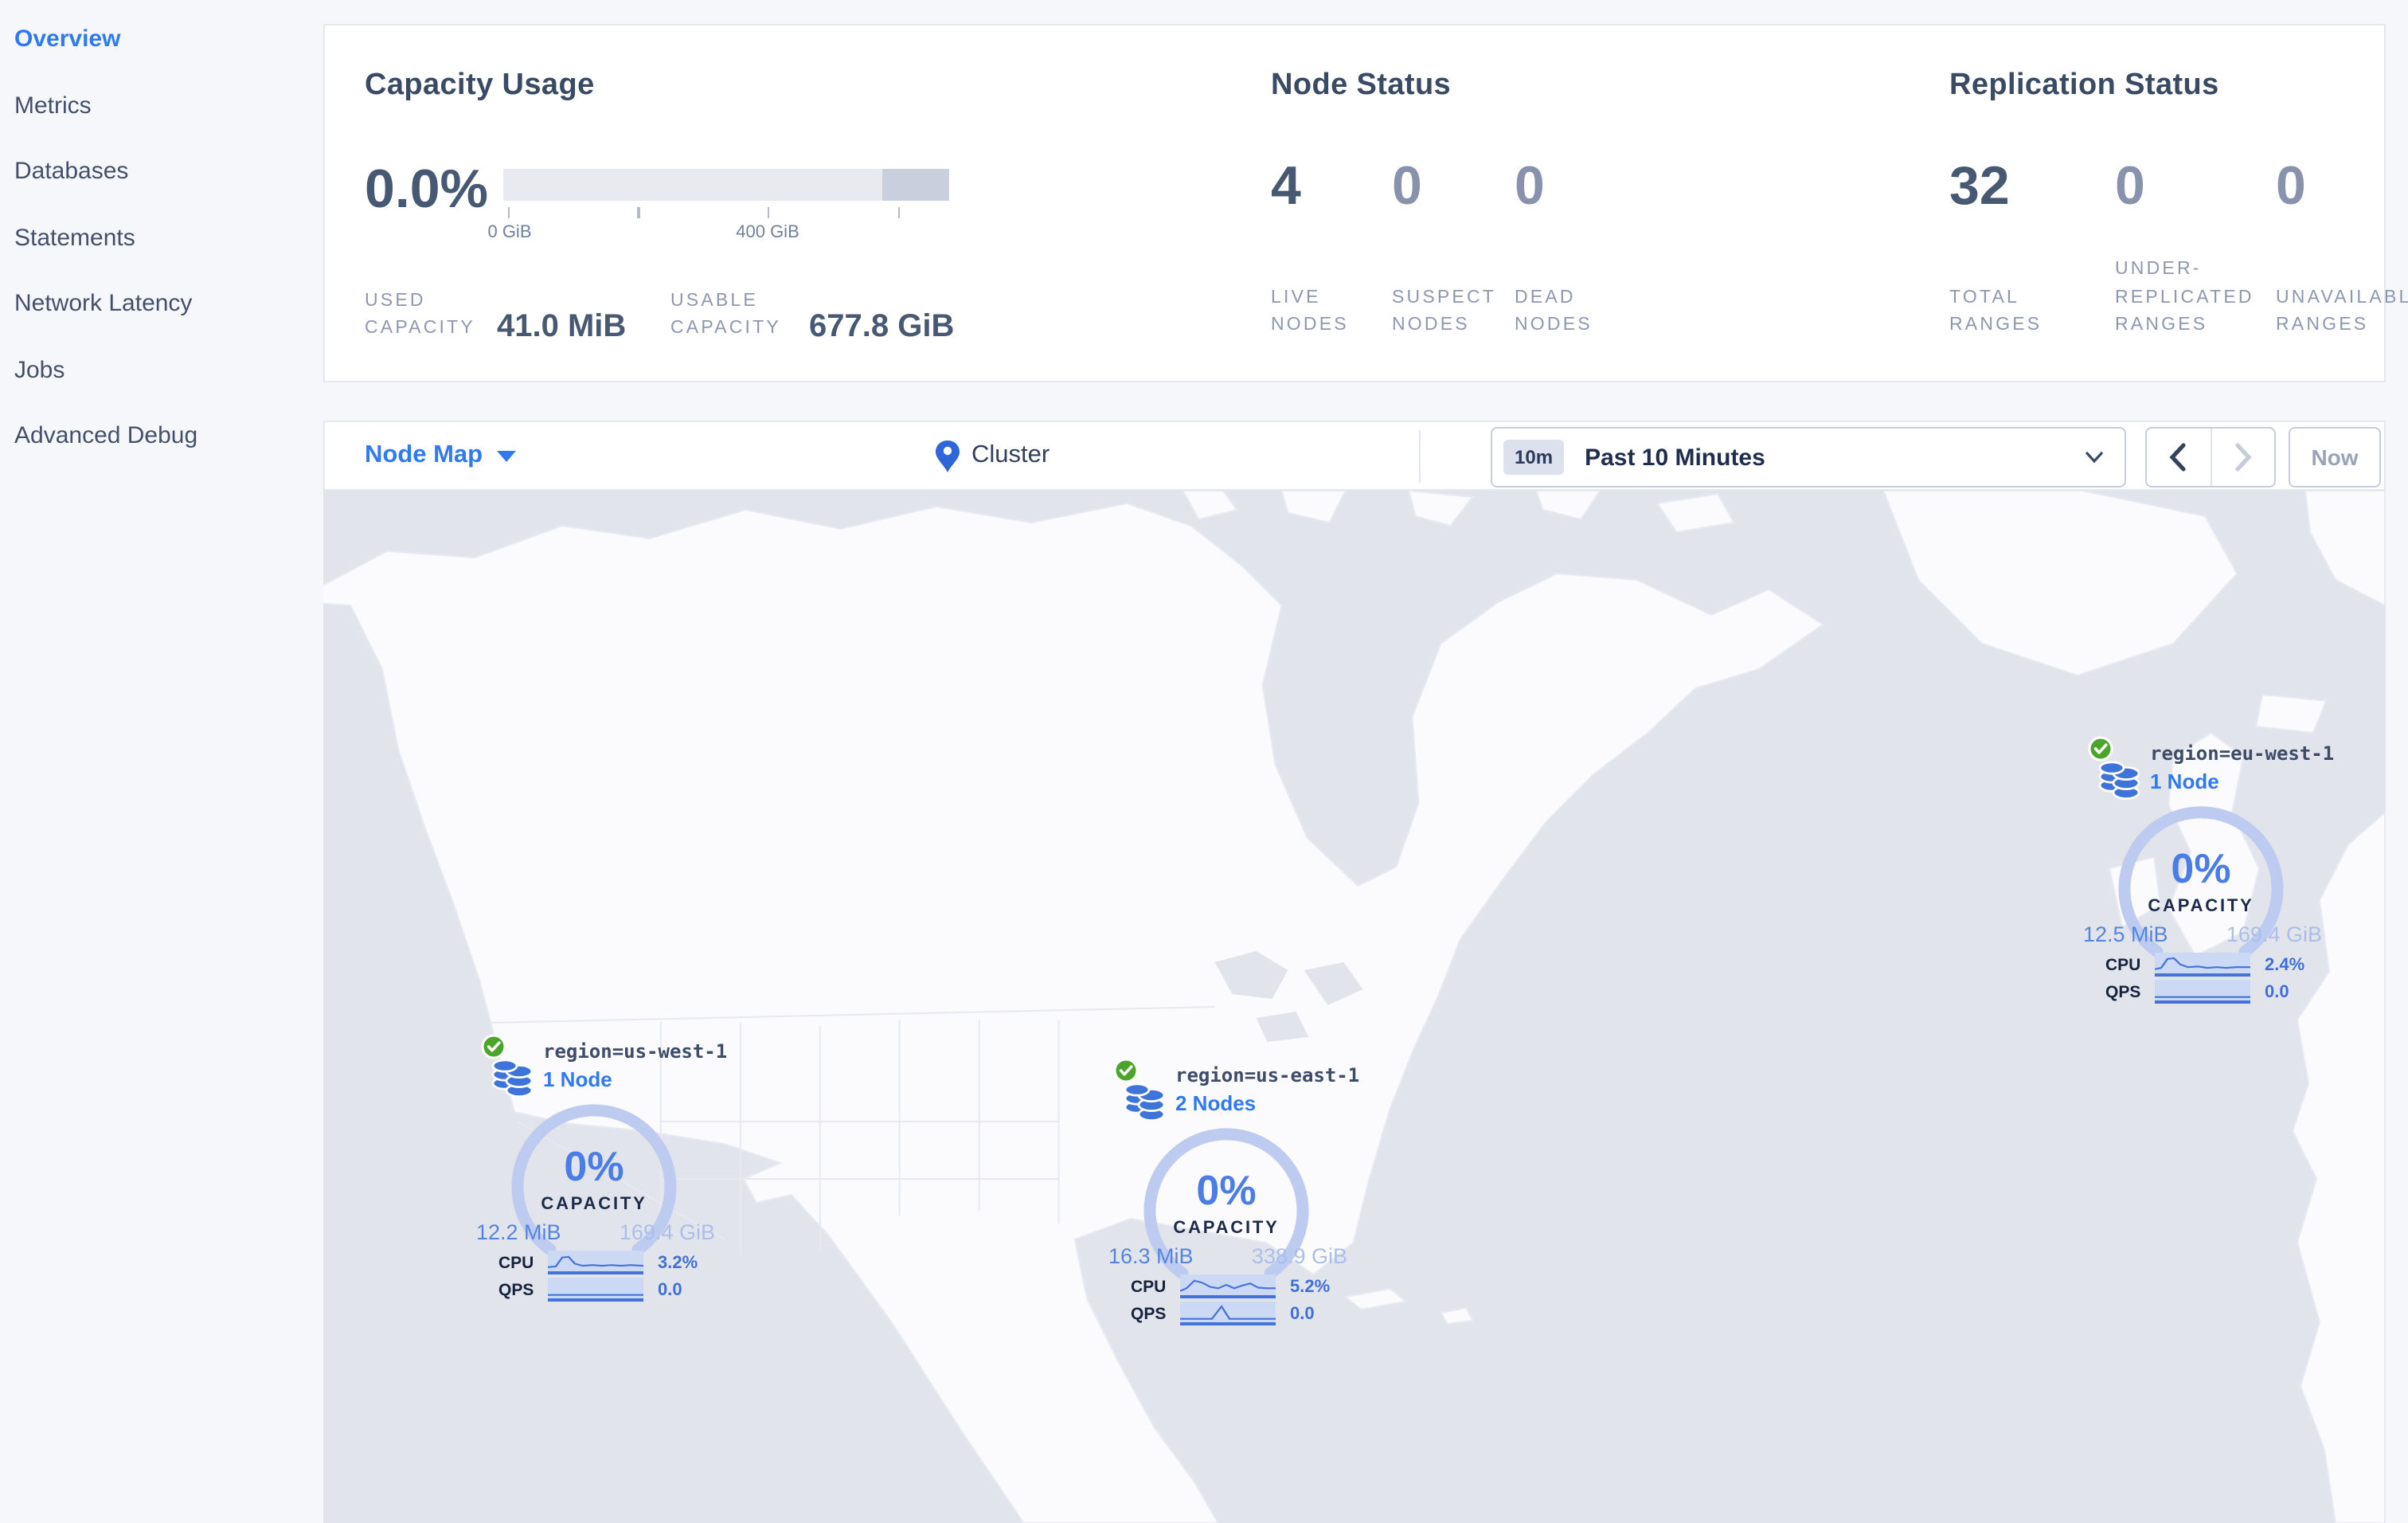 This screenshot has width=2408, height=1523. What do you see at coordinates (1675, 457) in the screenshot?
I see `time-range-label: Past 10 Minutes` at bounding box center [1675, 457].